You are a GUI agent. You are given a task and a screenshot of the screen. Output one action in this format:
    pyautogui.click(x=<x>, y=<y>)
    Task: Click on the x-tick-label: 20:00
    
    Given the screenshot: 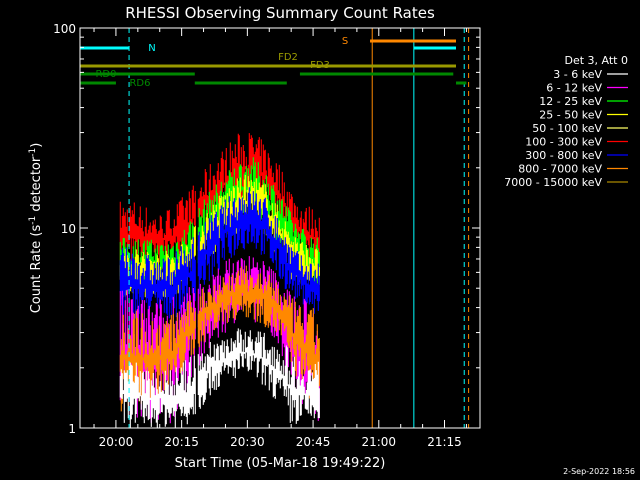 What is the action you would take?
    pyautogui.click(x=116, y=442)
    